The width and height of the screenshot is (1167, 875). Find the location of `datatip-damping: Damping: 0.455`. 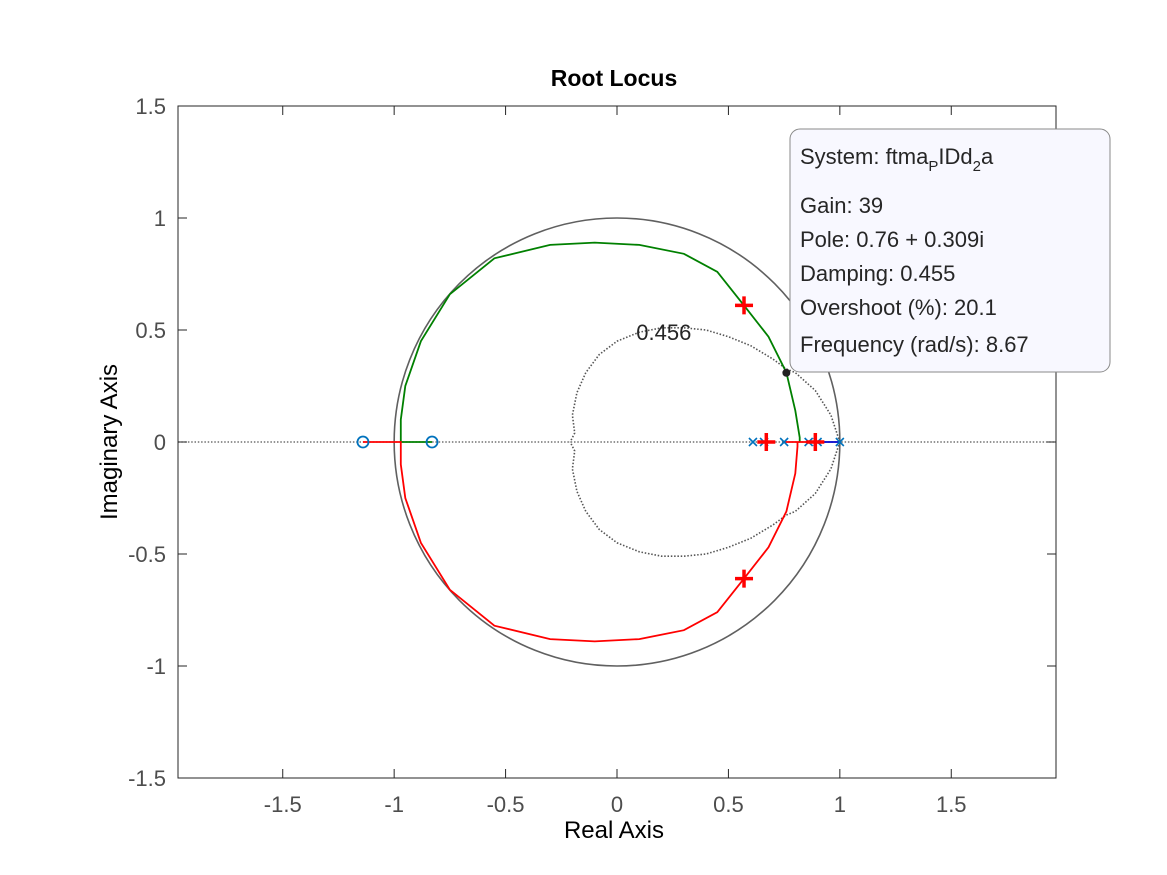

datatip-damping: Damping: 0.455 is located at coordinates (877, 273).